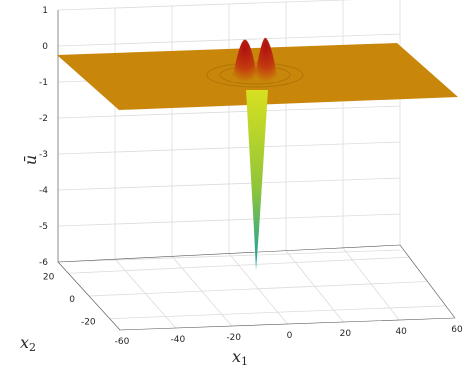 This screenshot has width=470, height=370. What do you see at coordinates (43, 155) in the screenshot?
I see `z-tick-label: -3` at bounding box center [43, 155].